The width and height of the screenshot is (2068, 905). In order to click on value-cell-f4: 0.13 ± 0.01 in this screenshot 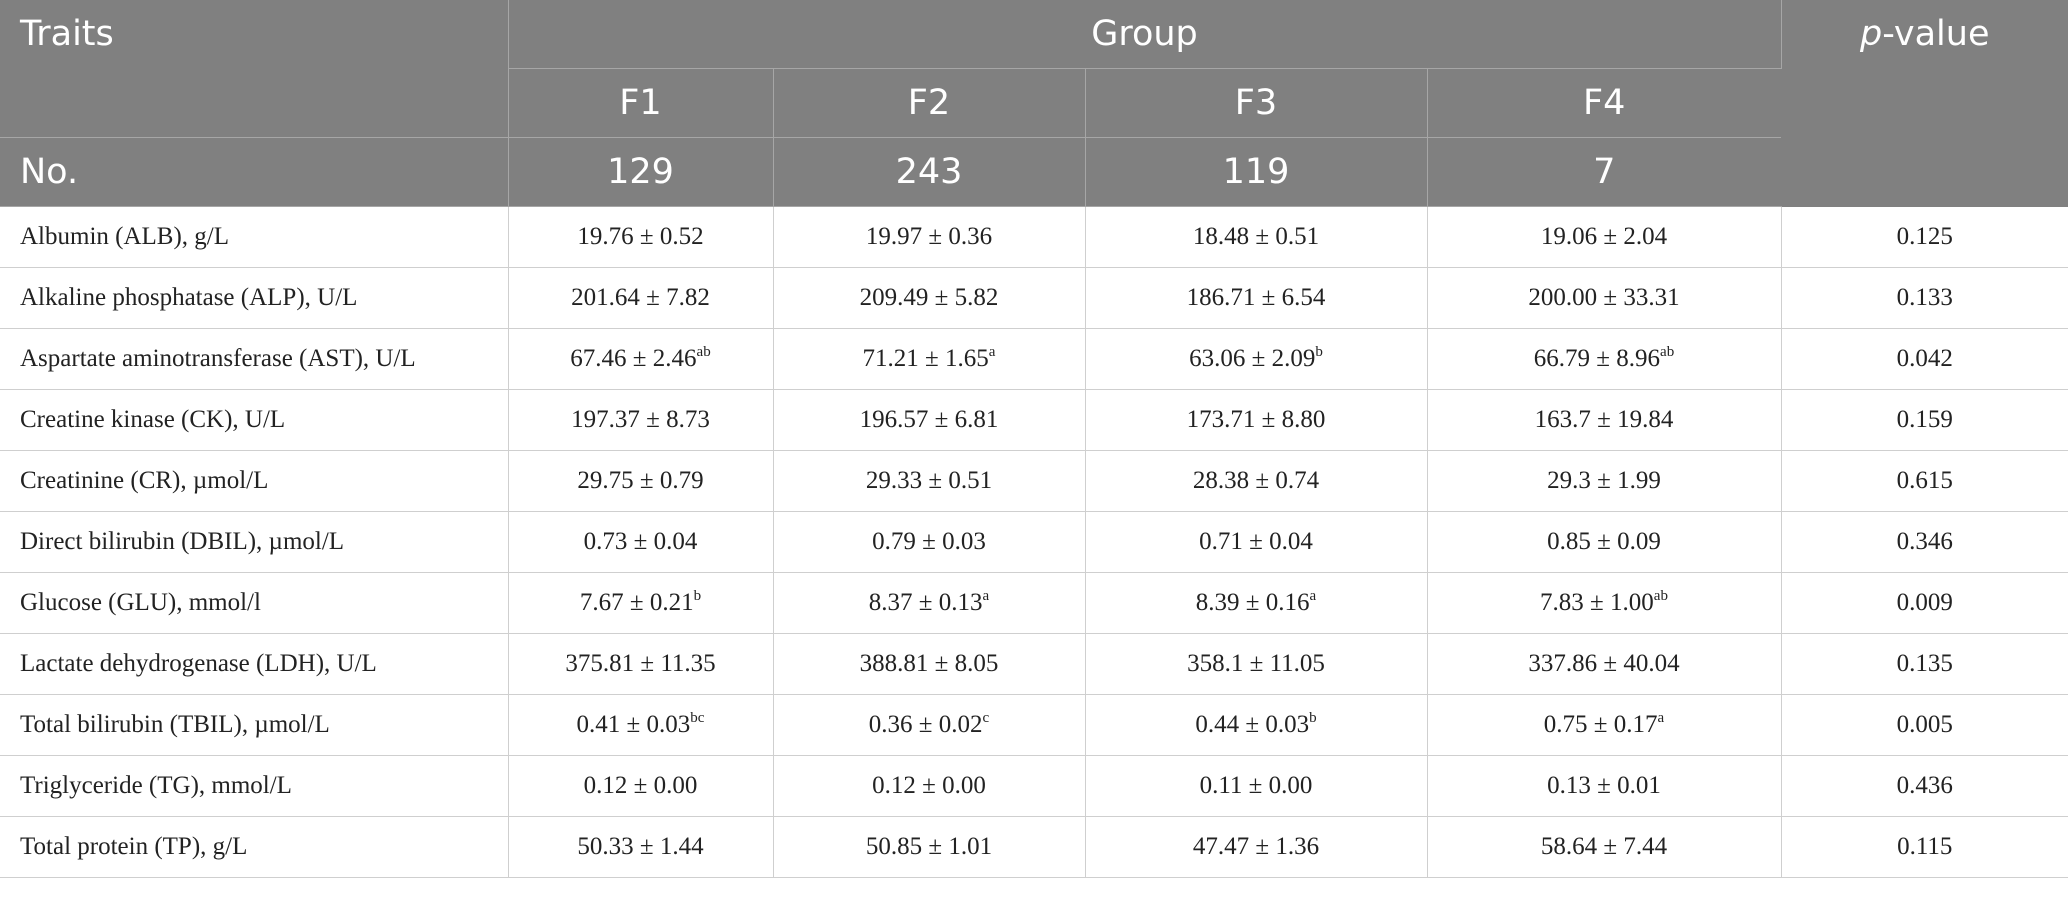, I will do `click(1604, 786)`.